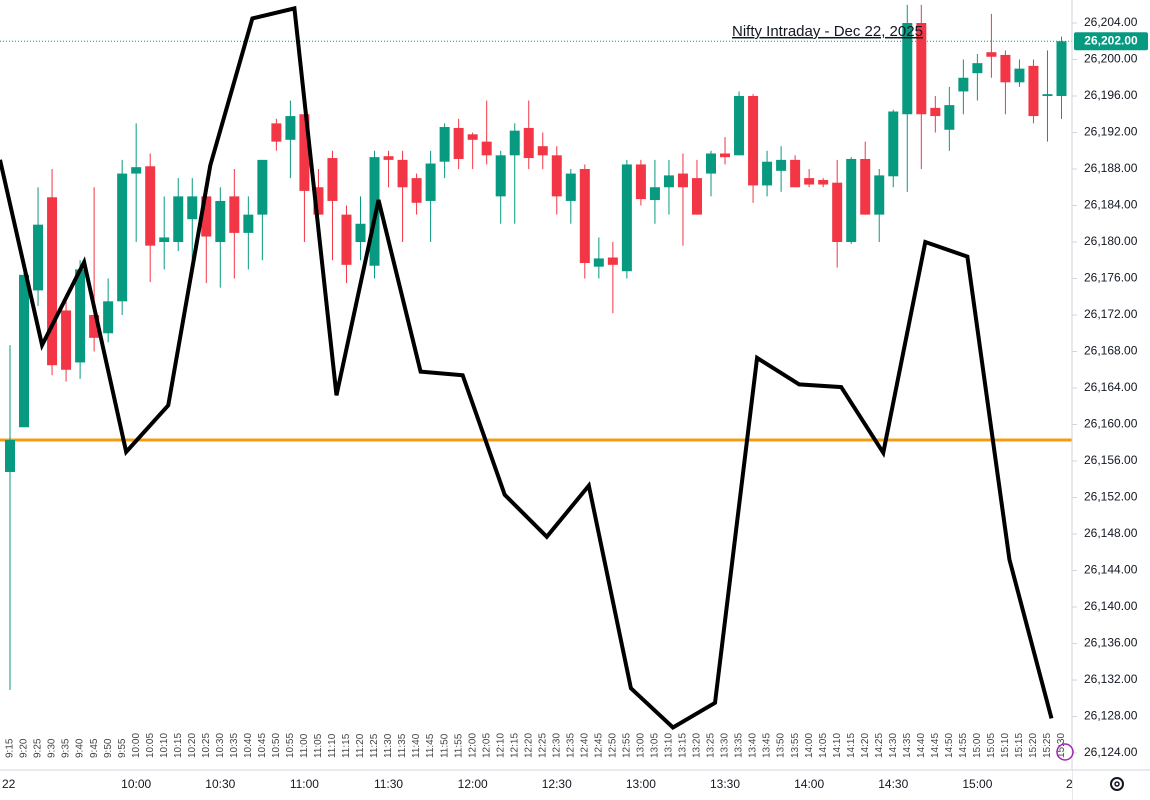 This screenshot has height=800, width=1150. I want to click on x-tick-label: 9:25, so click(38, 748).